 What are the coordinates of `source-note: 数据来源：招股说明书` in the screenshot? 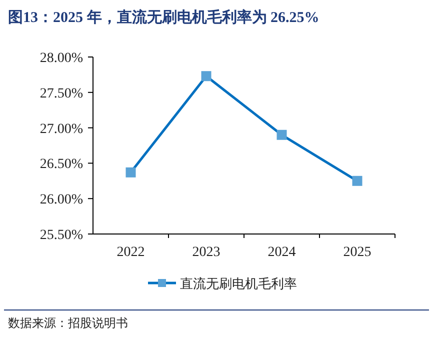 It's located at (68, 323).